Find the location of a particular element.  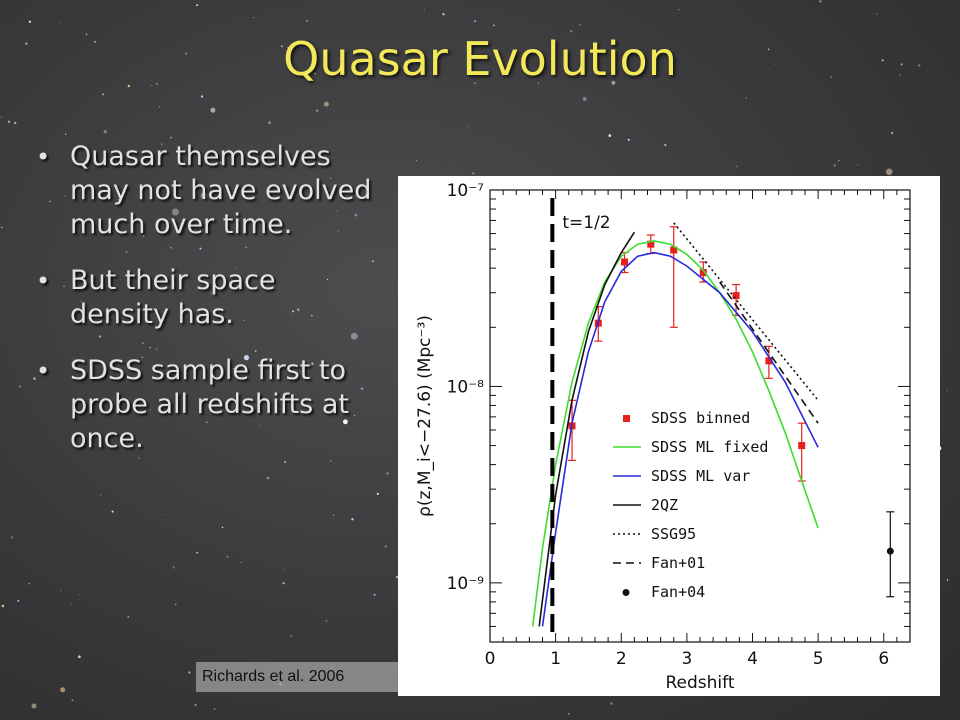

bullet-item-2: • But their space density has. is located at coordinates (206, 298).